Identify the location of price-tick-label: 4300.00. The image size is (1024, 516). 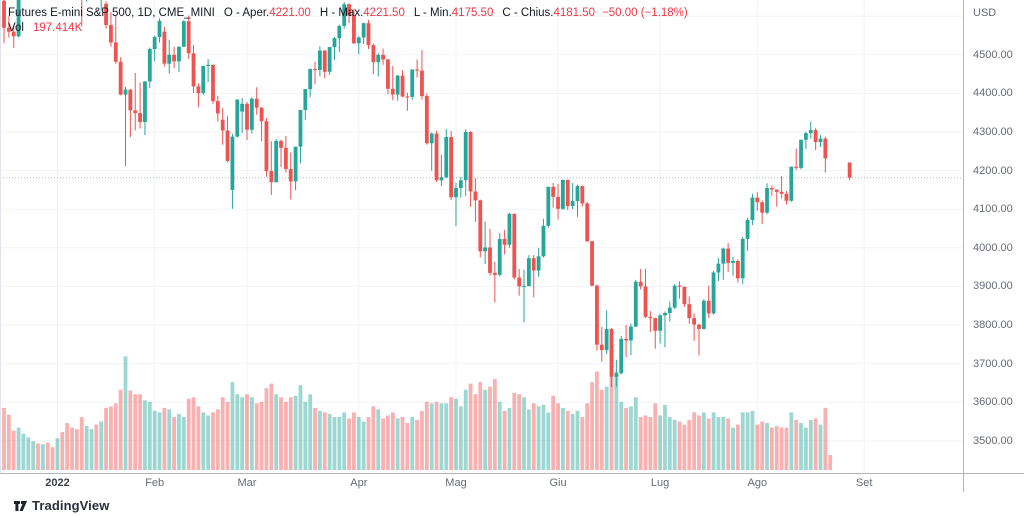
(993, 132).